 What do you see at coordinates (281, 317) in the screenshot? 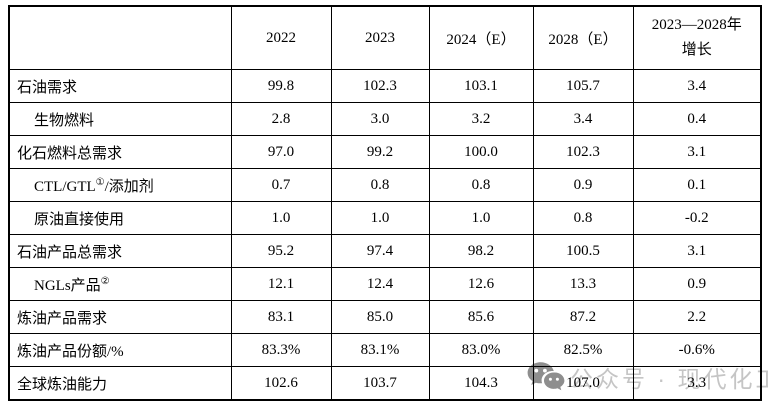
I see `cell-value: 83.1` at bounding box center [281, 317].